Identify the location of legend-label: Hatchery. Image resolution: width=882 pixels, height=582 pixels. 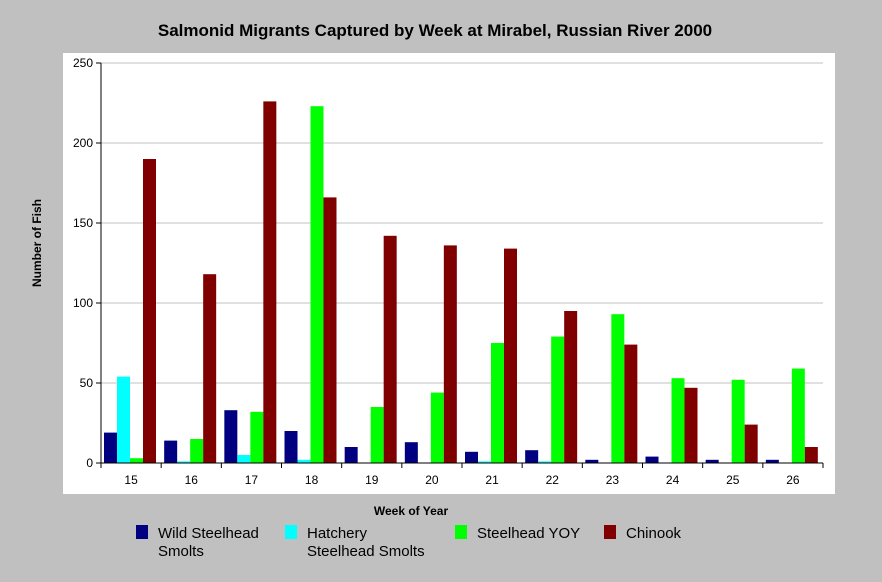
(337, 533).